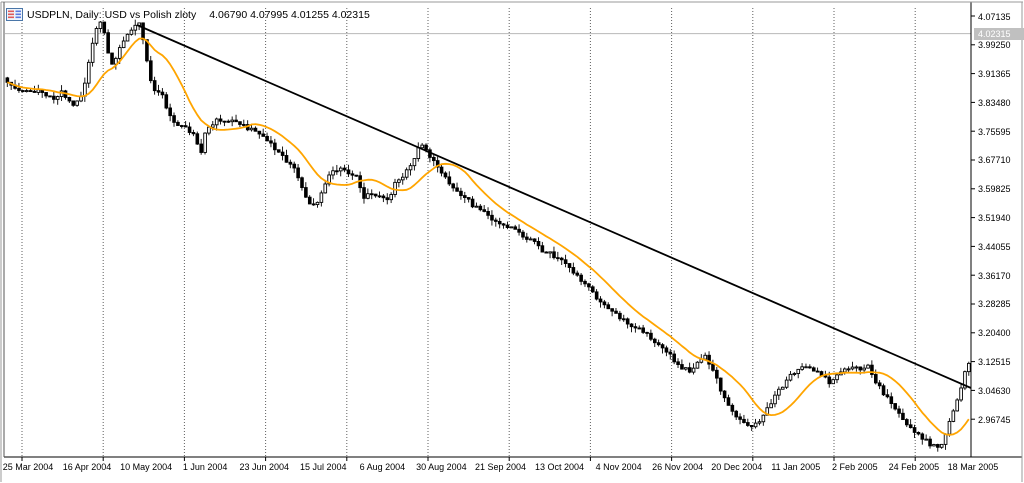 The width and height of the screenshot is (1024, 483). I want to click on date-axis-label: 23 Jun 2004, so click(264, 467).